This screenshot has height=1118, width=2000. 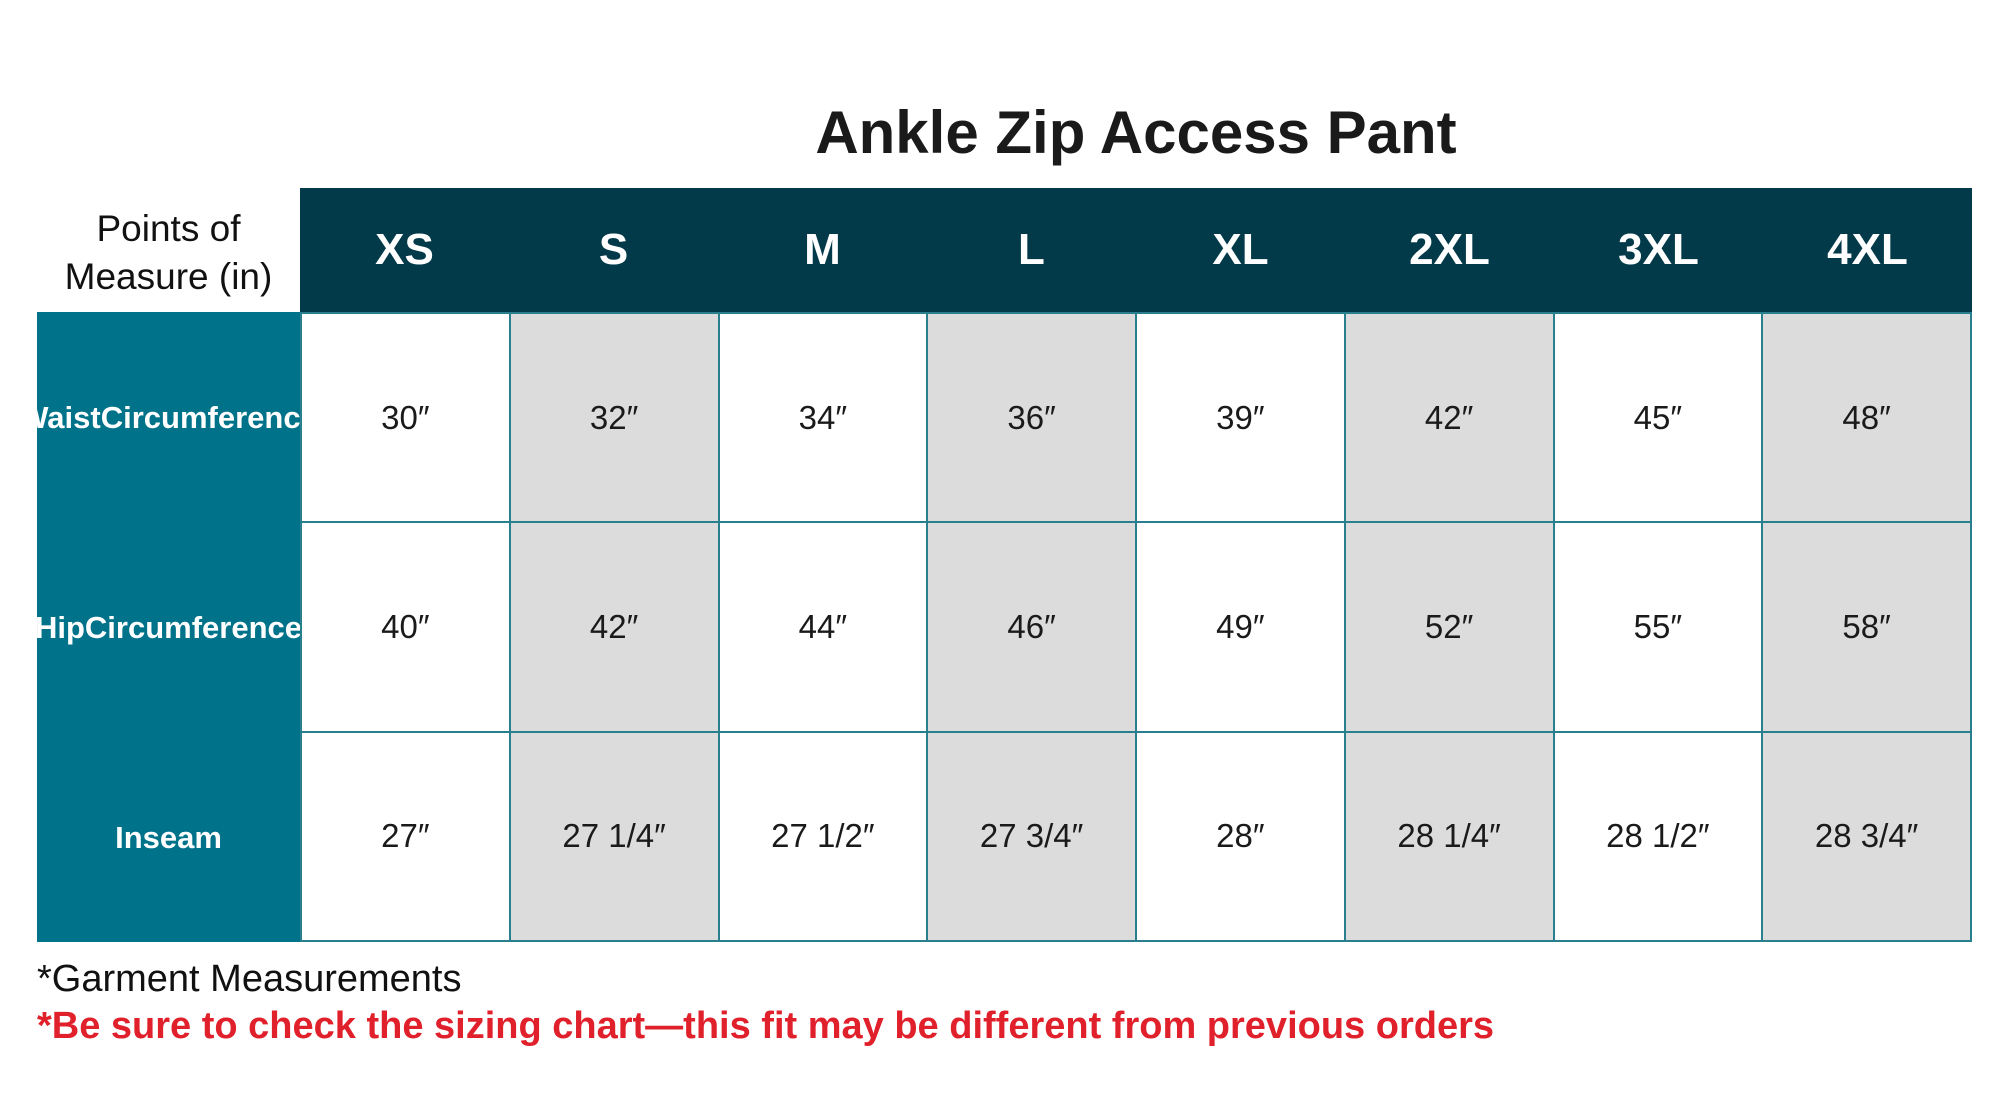 I want to click on measure-labels-column: Waist Circumference Hip Circumference Inseam, so click(x=168, y=627).